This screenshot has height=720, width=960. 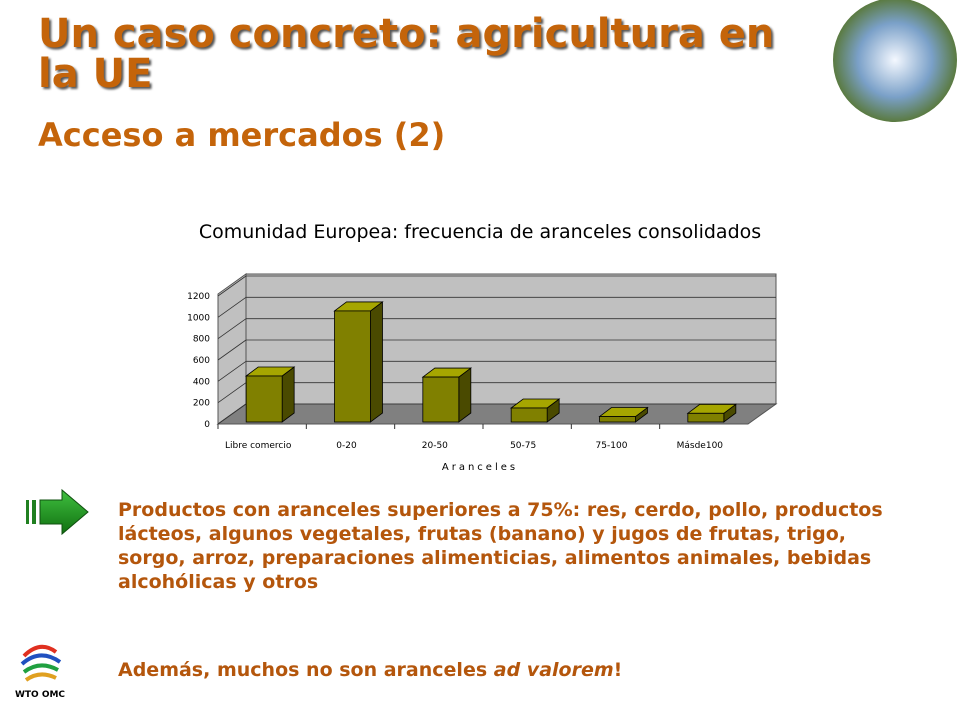 I want to click on side-wall, so click(x=232, y=349).